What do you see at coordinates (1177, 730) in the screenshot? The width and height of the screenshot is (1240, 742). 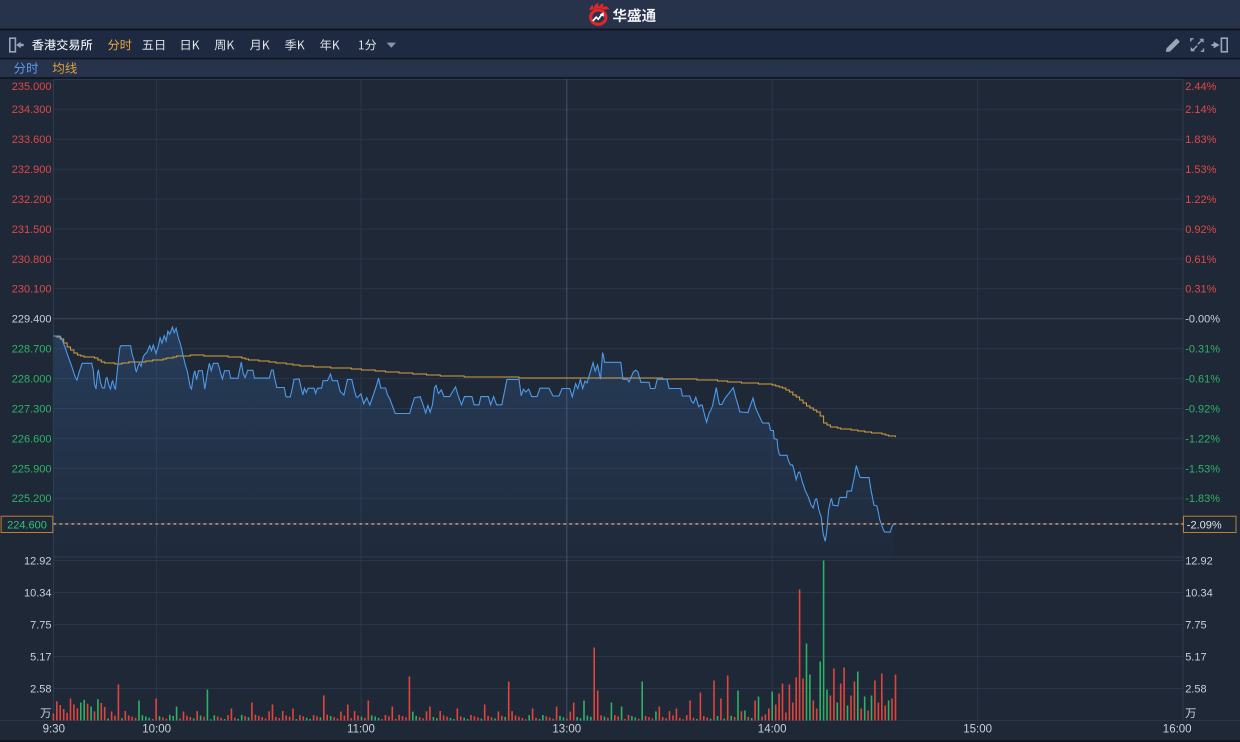 I see `svg-text: 16:00` at bounding box center [1177, 730].